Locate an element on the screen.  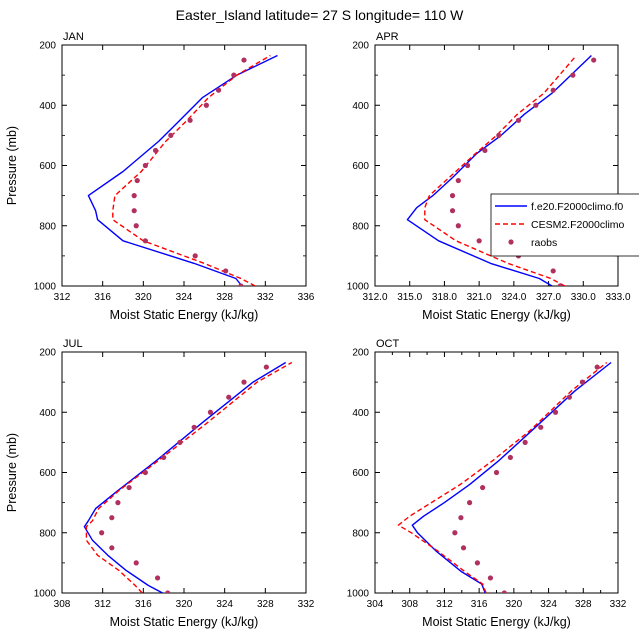
plot-frame is located at coordinates (184, 165).